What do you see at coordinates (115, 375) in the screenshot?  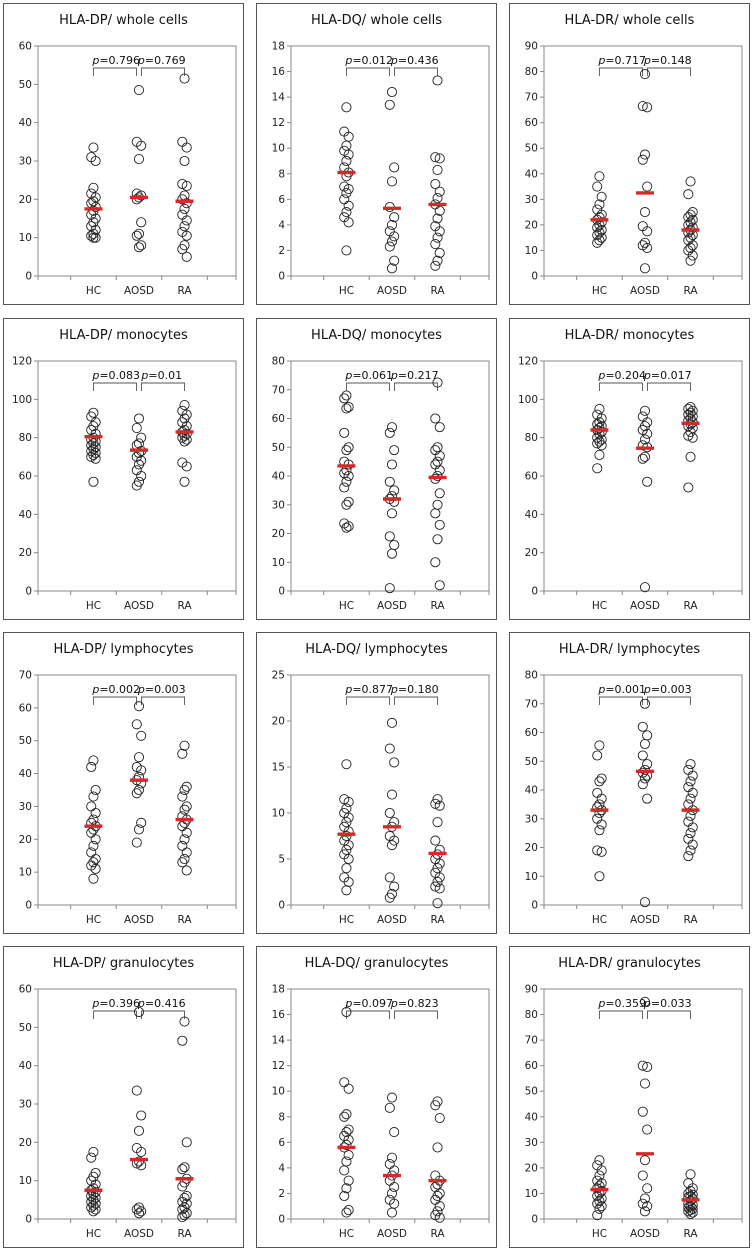 I see `p-value-label: p=0.083` at bounding box center [115, 375].